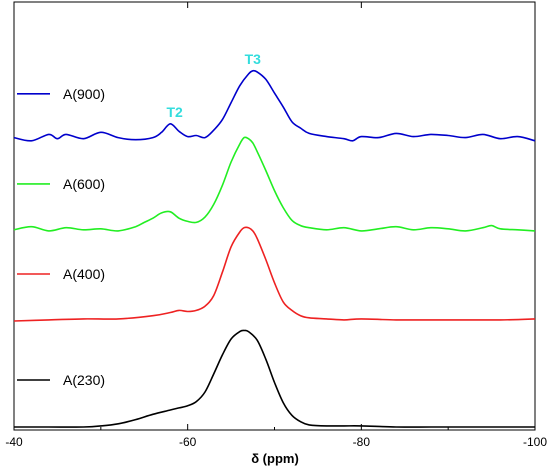 This screenshot has width=550, height=470. What do you see at coordinates (275, 458) in the screenshot?
I see `x-axis-title: δ (ppm)` at bounding box center [275, 458].